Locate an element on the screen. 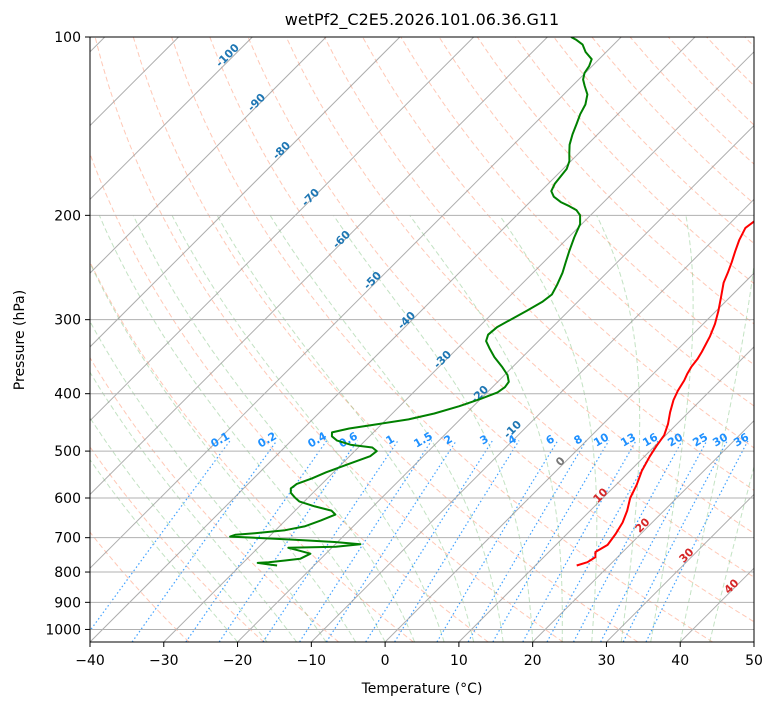  isotherm-label: -90 is located at coordinates (256, 102).